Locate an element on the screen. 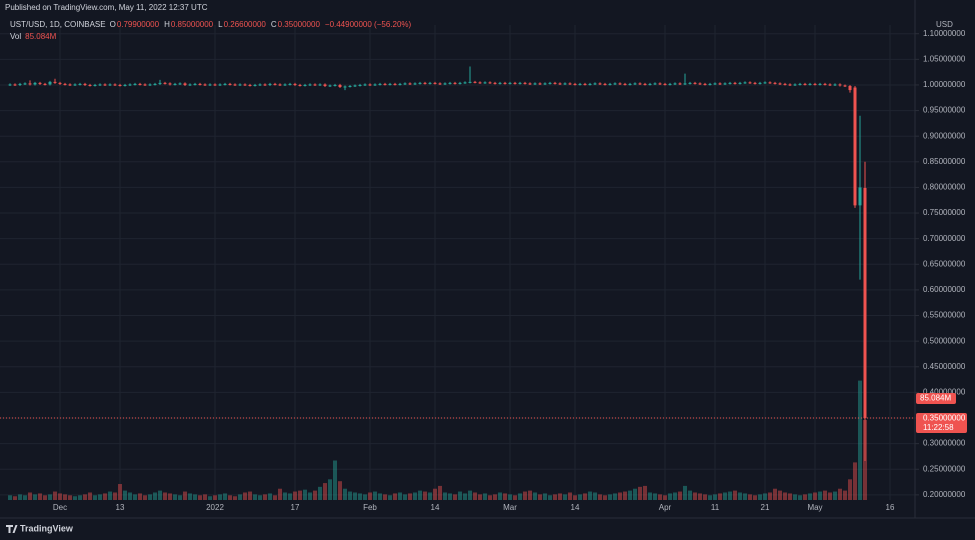 The image size is (975, 540). y-tick-label: 0.50000000 is located at coordinates (944, 340).